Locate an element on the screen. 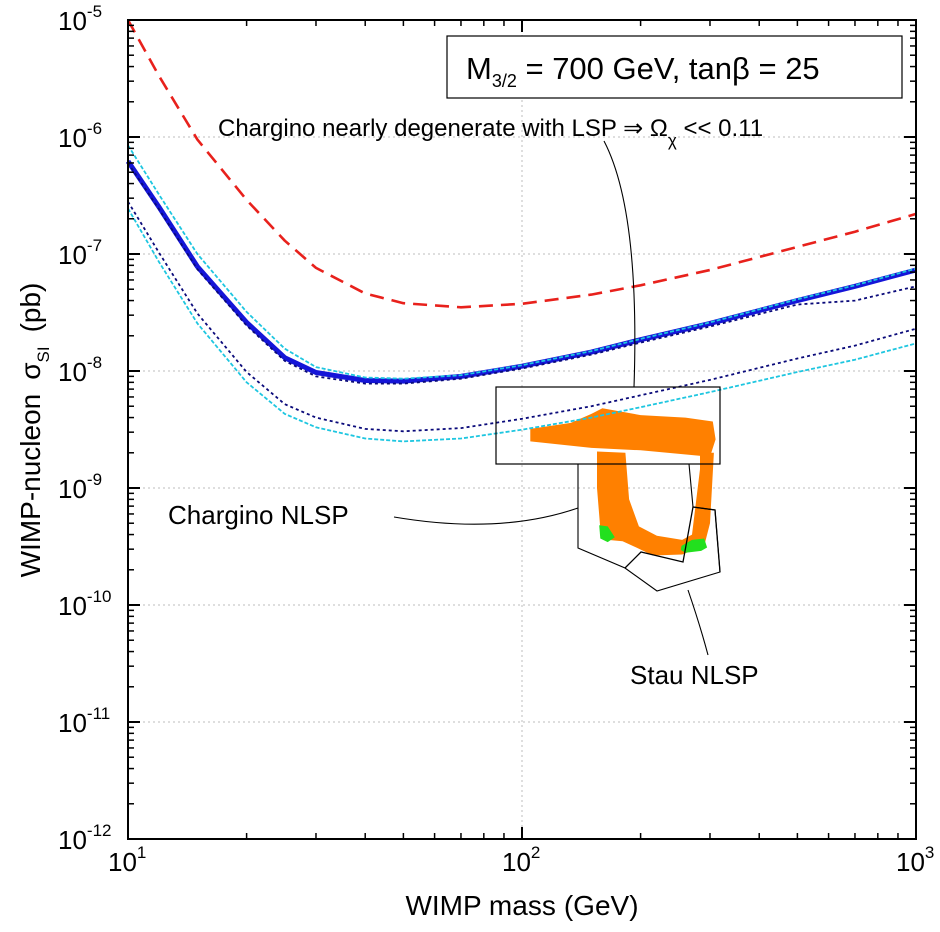 The image size is (940, 932). y-tick-exponent: -12 is located at coordinates (99, 830).